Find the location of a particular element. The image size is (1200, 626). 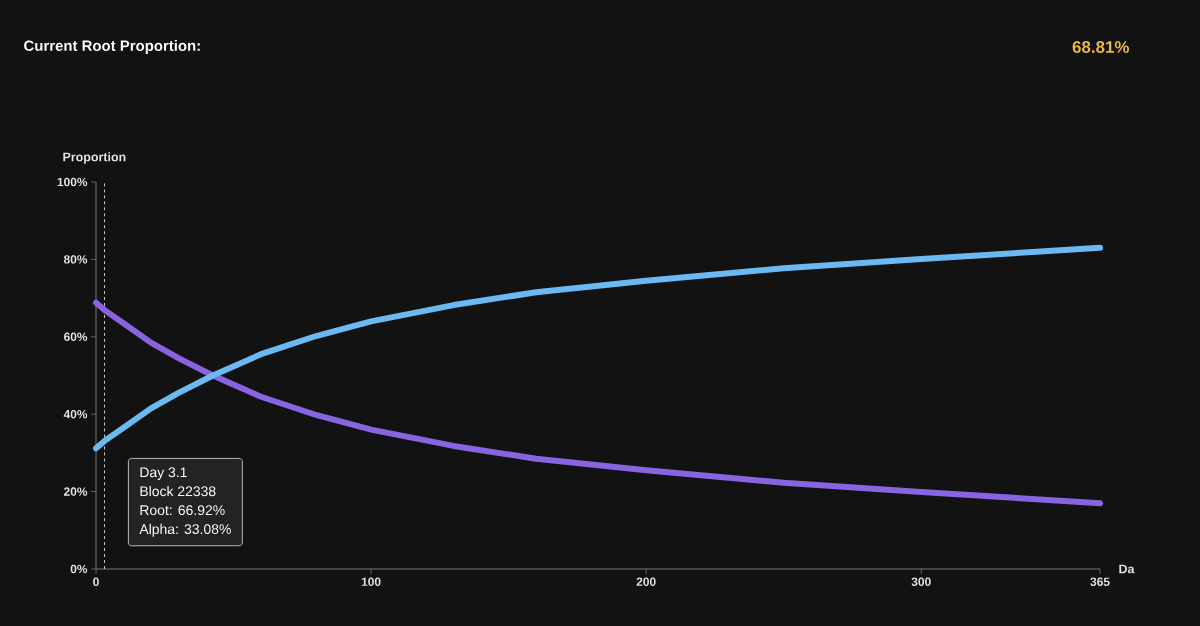

y-tick-label: 0% is located at coordinates (79, 569).